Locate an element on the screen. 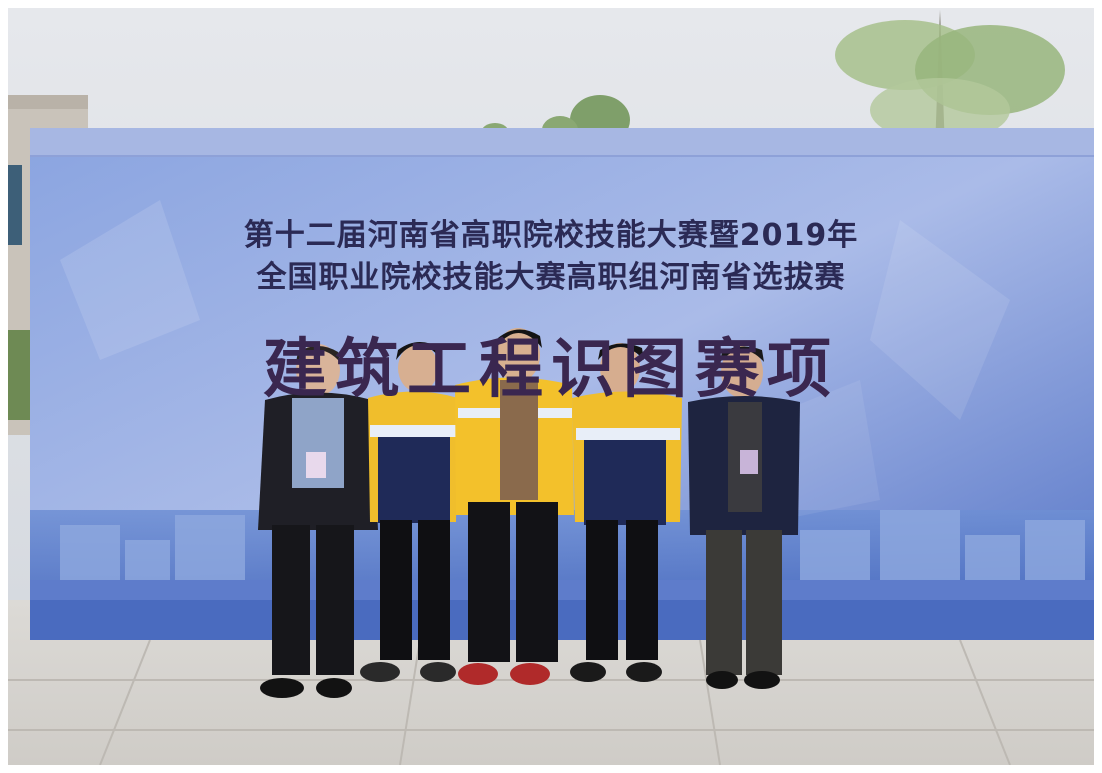 The image size is (1102, 773). banner-title-line2: 全国职业院校技能大赛高职组河南省选拔赛 is located at coordinates (551, 277).